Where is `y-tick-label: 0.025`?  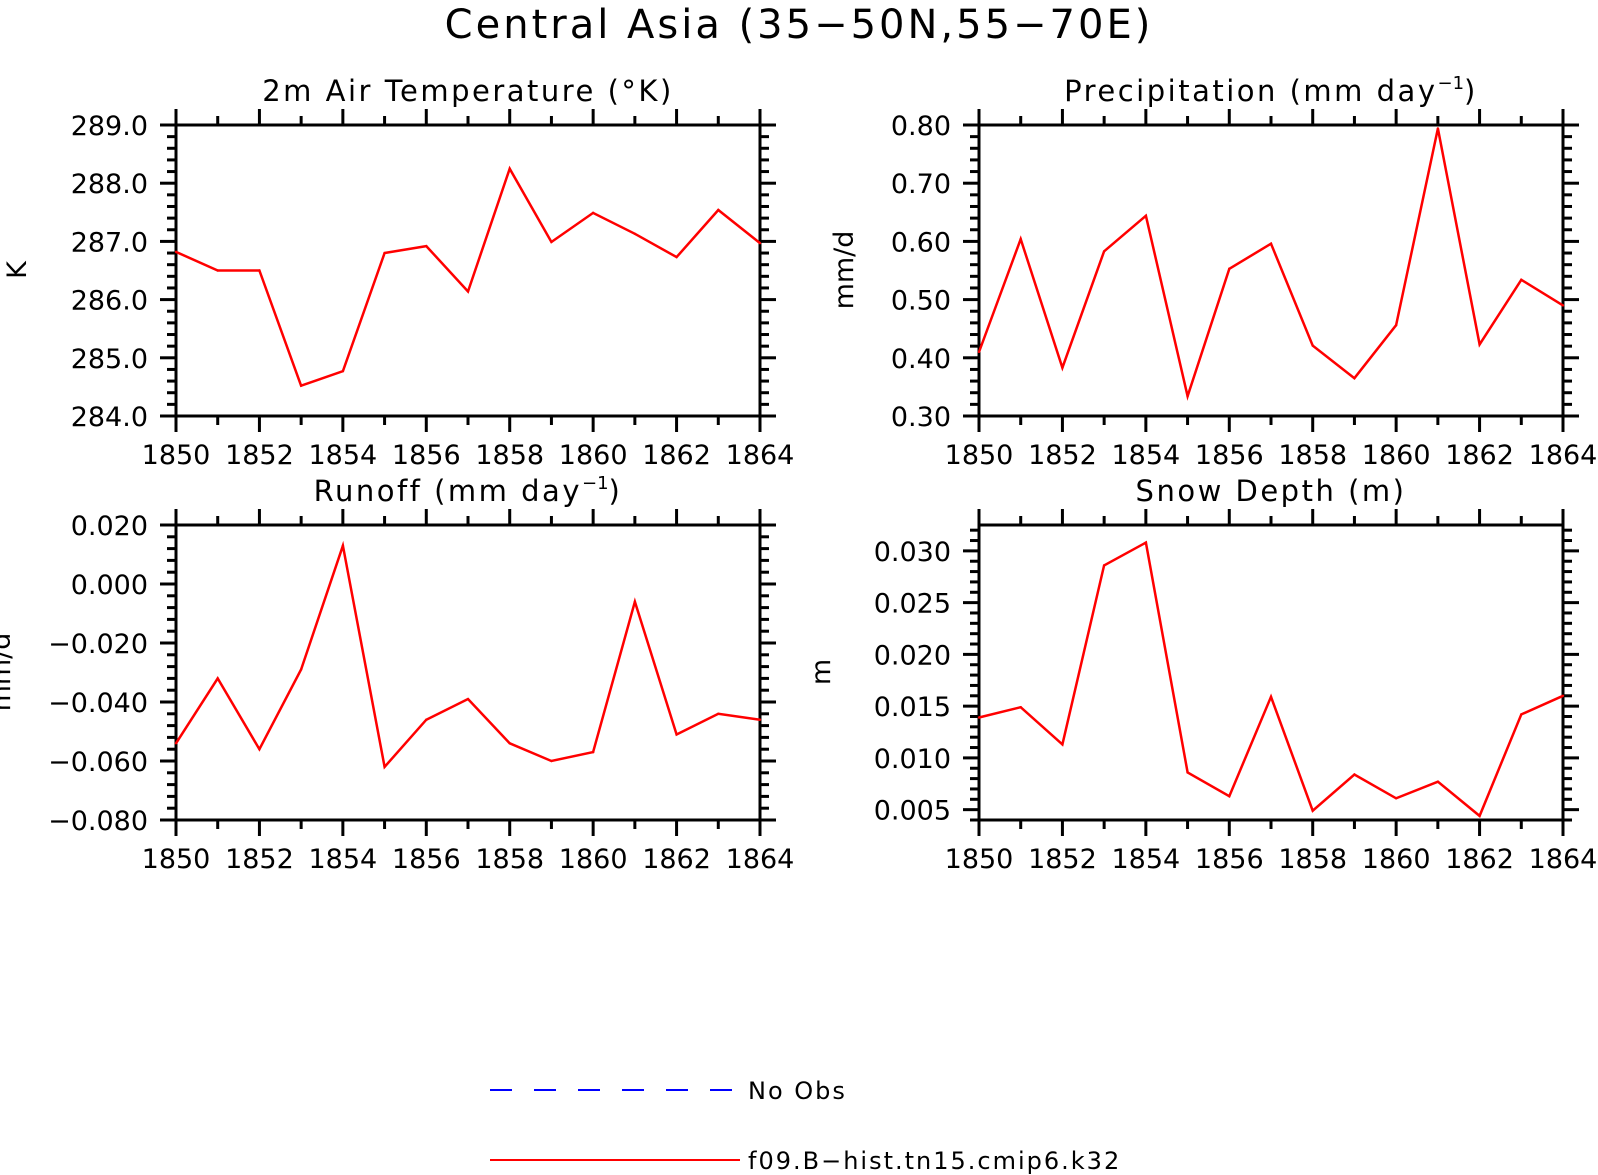
y-tick-label: 0.025 is located at coordinates (912, 604).